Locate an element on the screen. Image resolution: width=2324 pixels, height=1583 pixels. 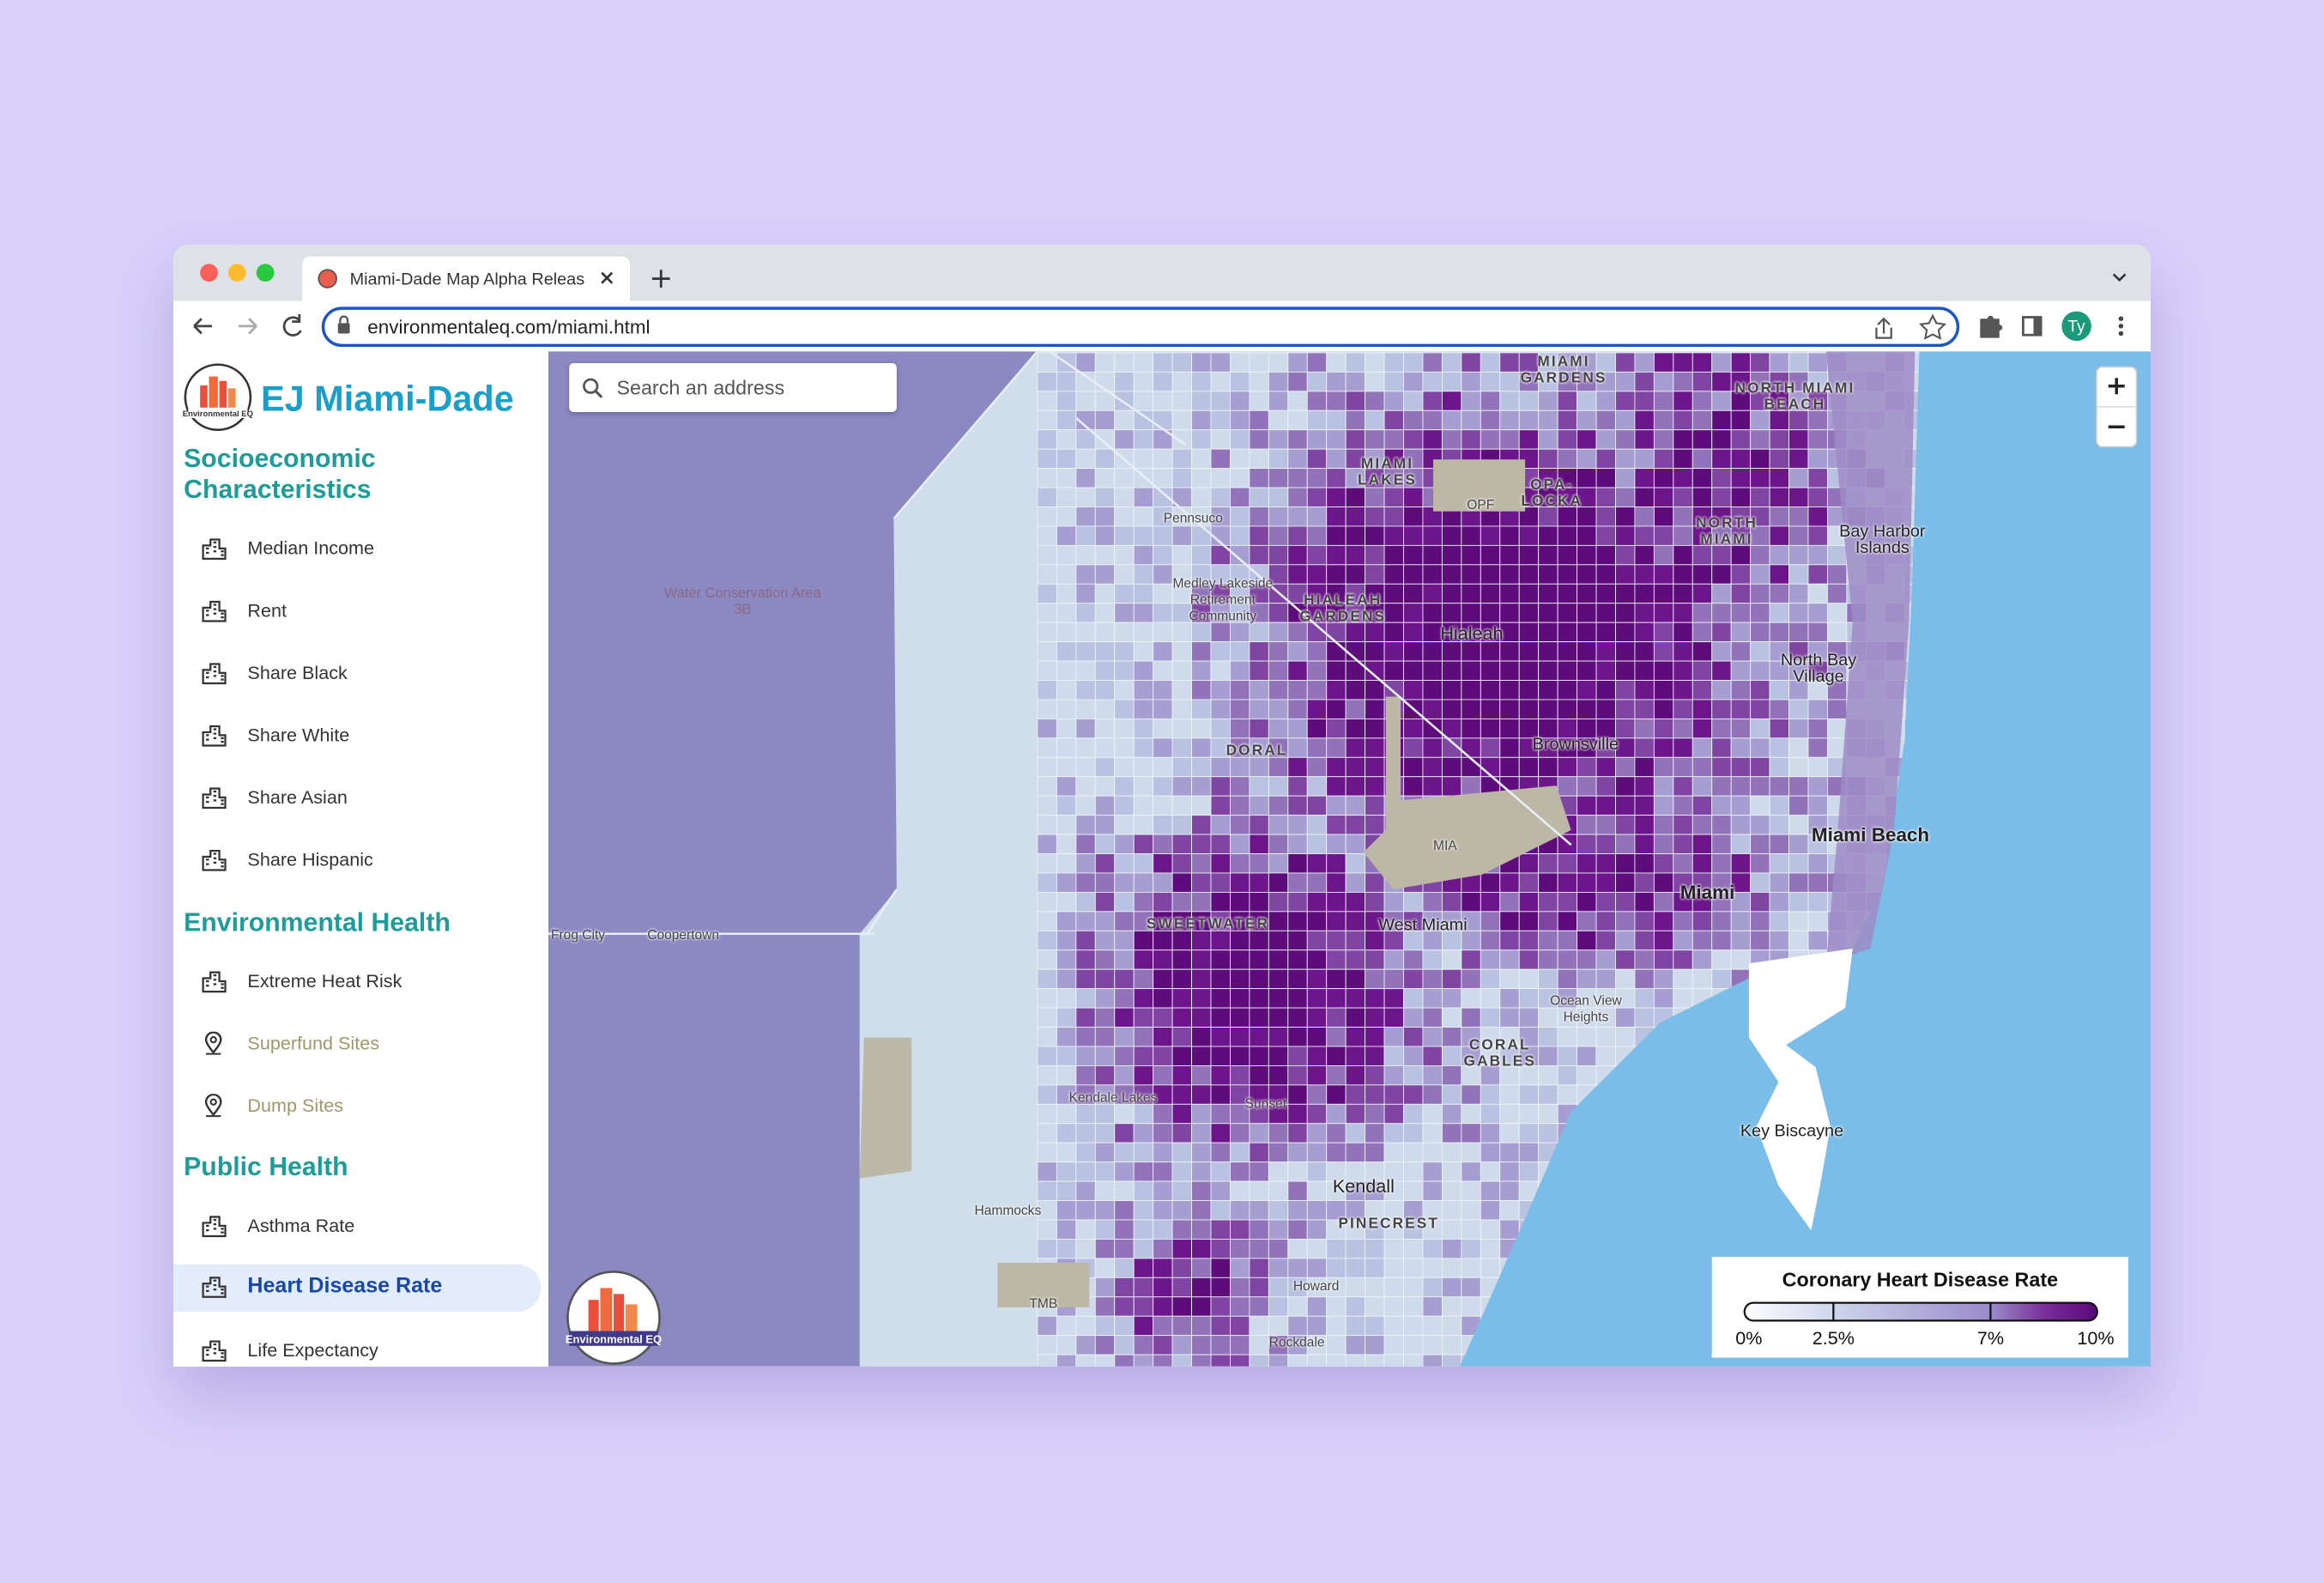
layer-item: Rent is located at coordinates (357, 611).